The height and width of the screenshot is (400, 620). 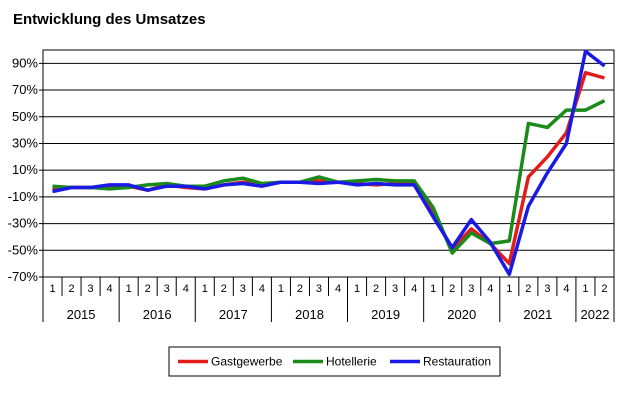 I want to click on legend: Gastgewerbe Hotellerie Restauration, so click(x=334, y=361).